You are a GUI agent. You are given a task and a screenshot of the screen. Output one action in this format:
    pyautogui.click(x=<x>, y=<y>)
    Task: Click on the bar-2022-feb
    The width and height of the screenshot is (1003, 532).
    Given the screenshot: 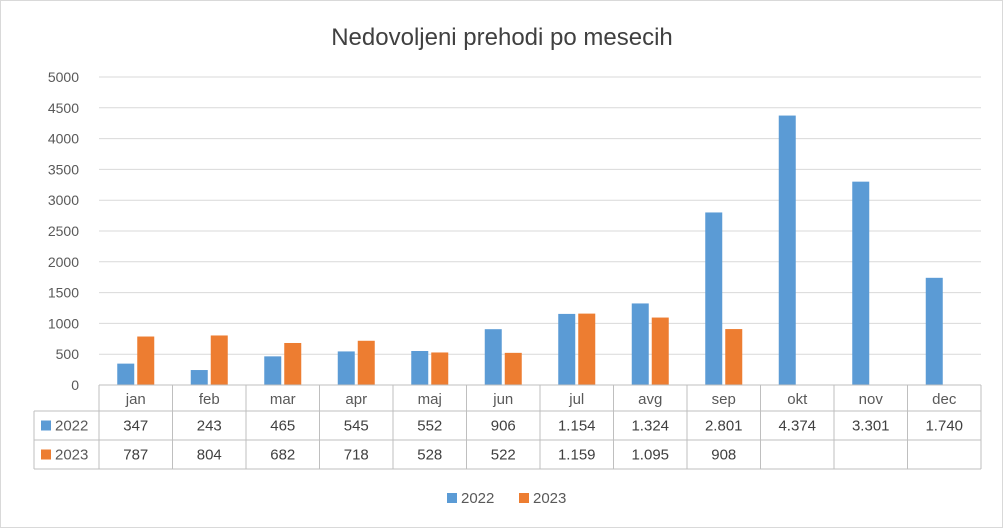 What is the action you would take?
    pyautogui.click(x=199, y=377)
    